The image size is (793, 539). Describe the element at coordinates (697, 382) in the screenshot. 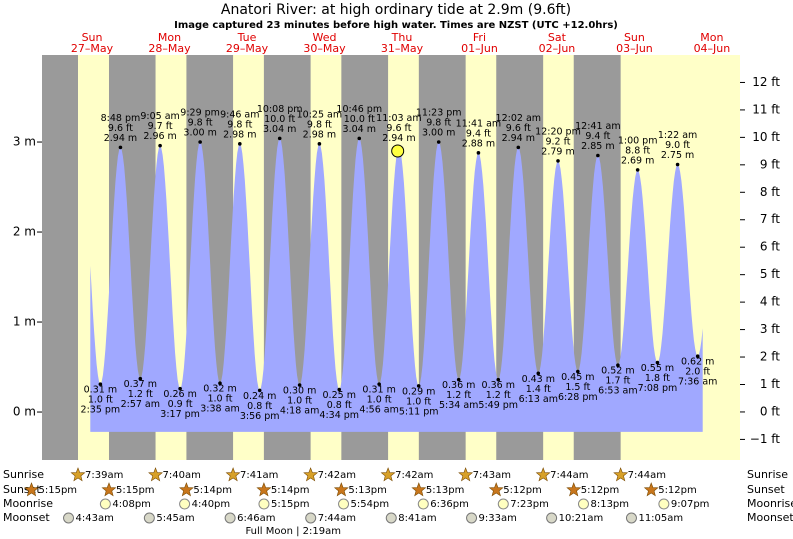

I see `tide-time: 7:36 am` at that location.